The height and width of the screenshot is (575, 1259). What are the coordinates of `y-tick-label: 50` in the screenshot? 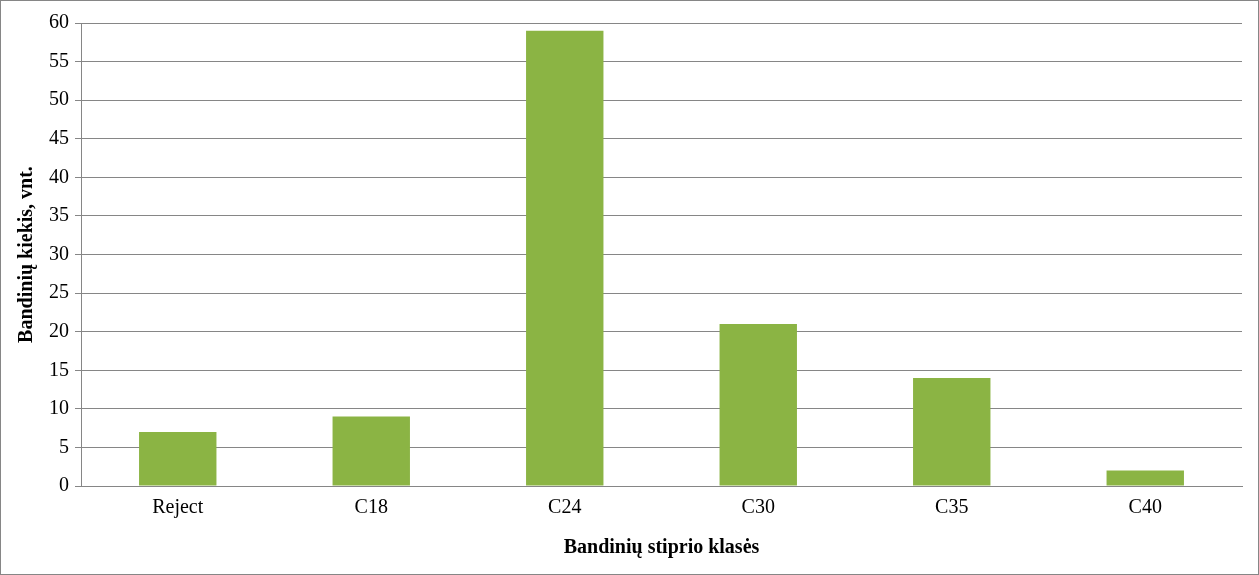 It's located at (59, 98).